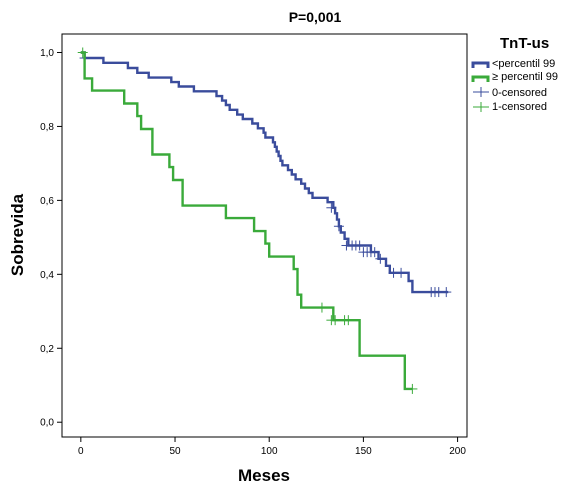  What do you see at coordinates (47, 275) in the screenshot?
I see `y-tick-label: 0,4` at bounding box center [47, 275].